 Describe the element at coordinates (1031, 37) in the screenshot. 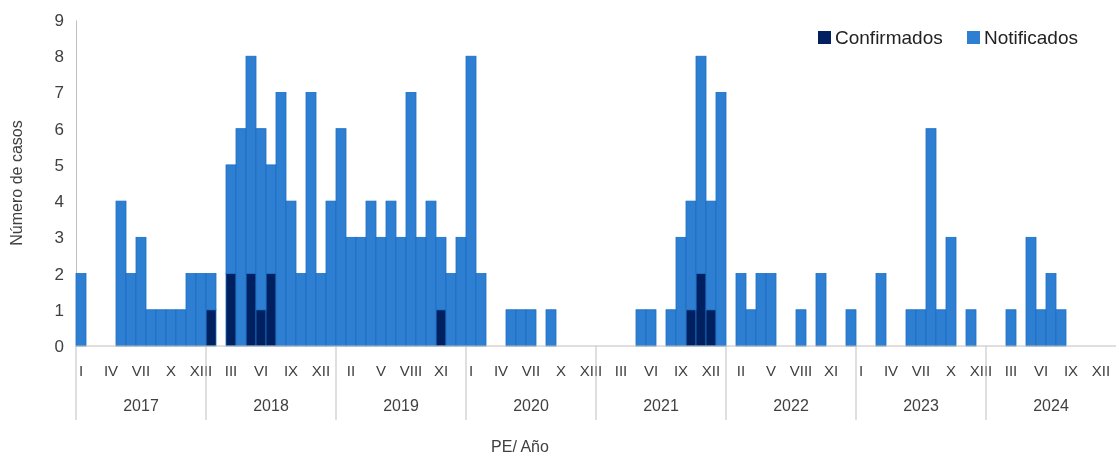

I see `legend-label: Notificados` at that location.